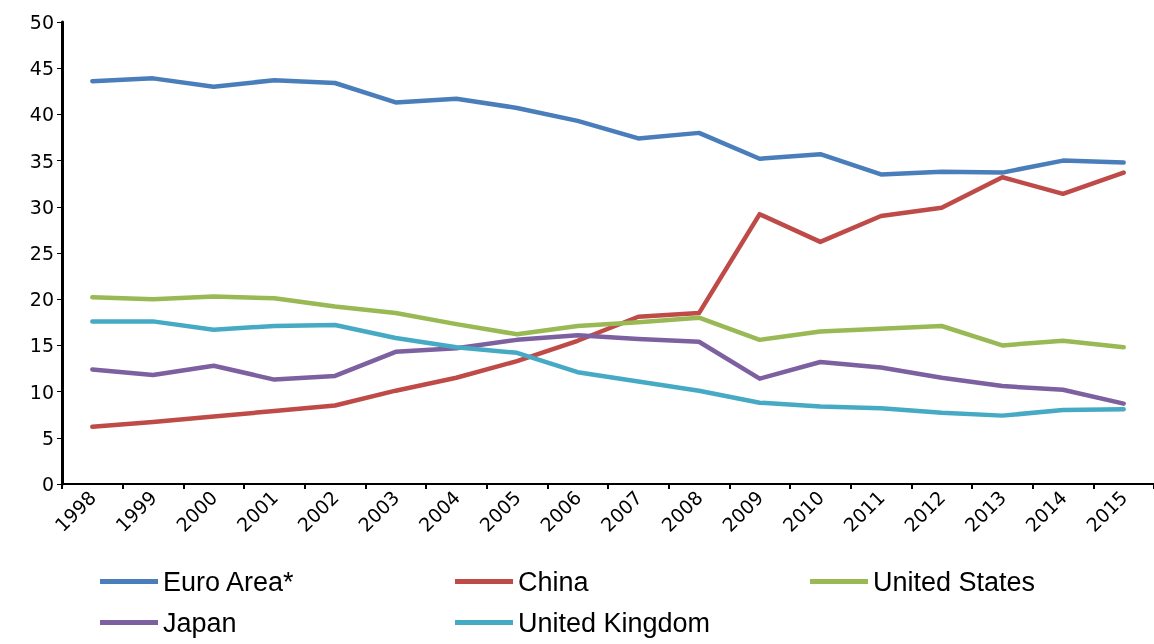 Image resolution: width=1154 pixels, height=644 pixels. Describe the element at coordinates (41, 253) in the screenshot. I see `y-tick-label: 25` at that location.